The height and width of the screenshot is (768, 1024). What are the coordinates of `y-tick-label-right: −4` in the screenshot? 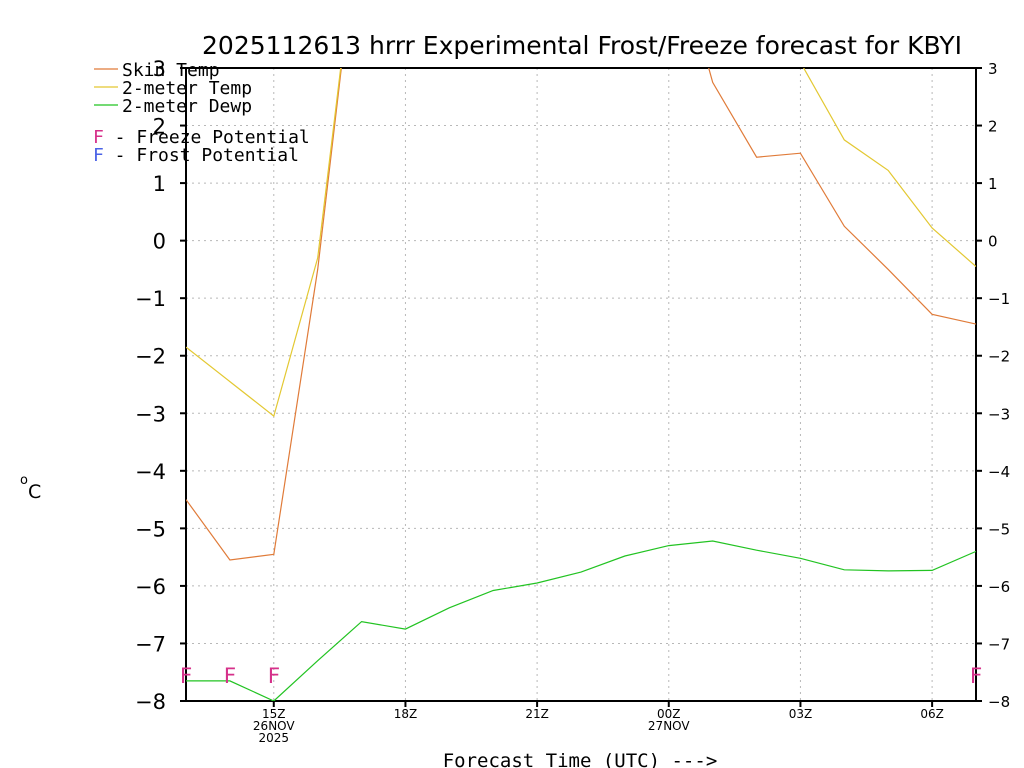 It's located at (999, 472).